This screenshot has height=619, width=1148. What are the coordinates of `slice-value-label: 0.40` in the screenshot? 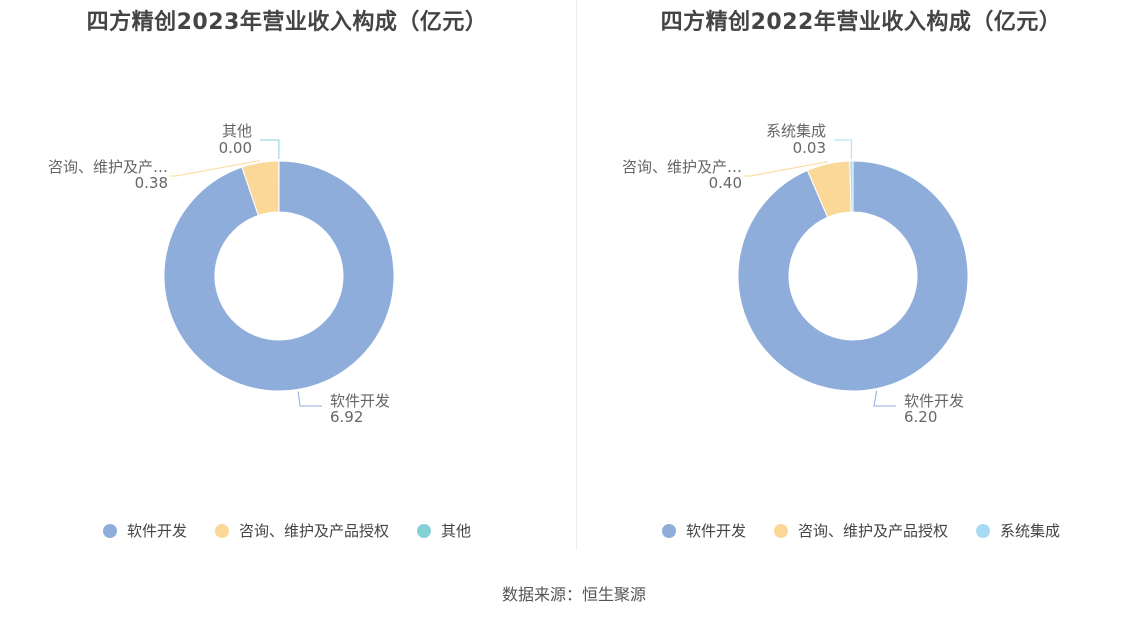 It's located at (725, 183).